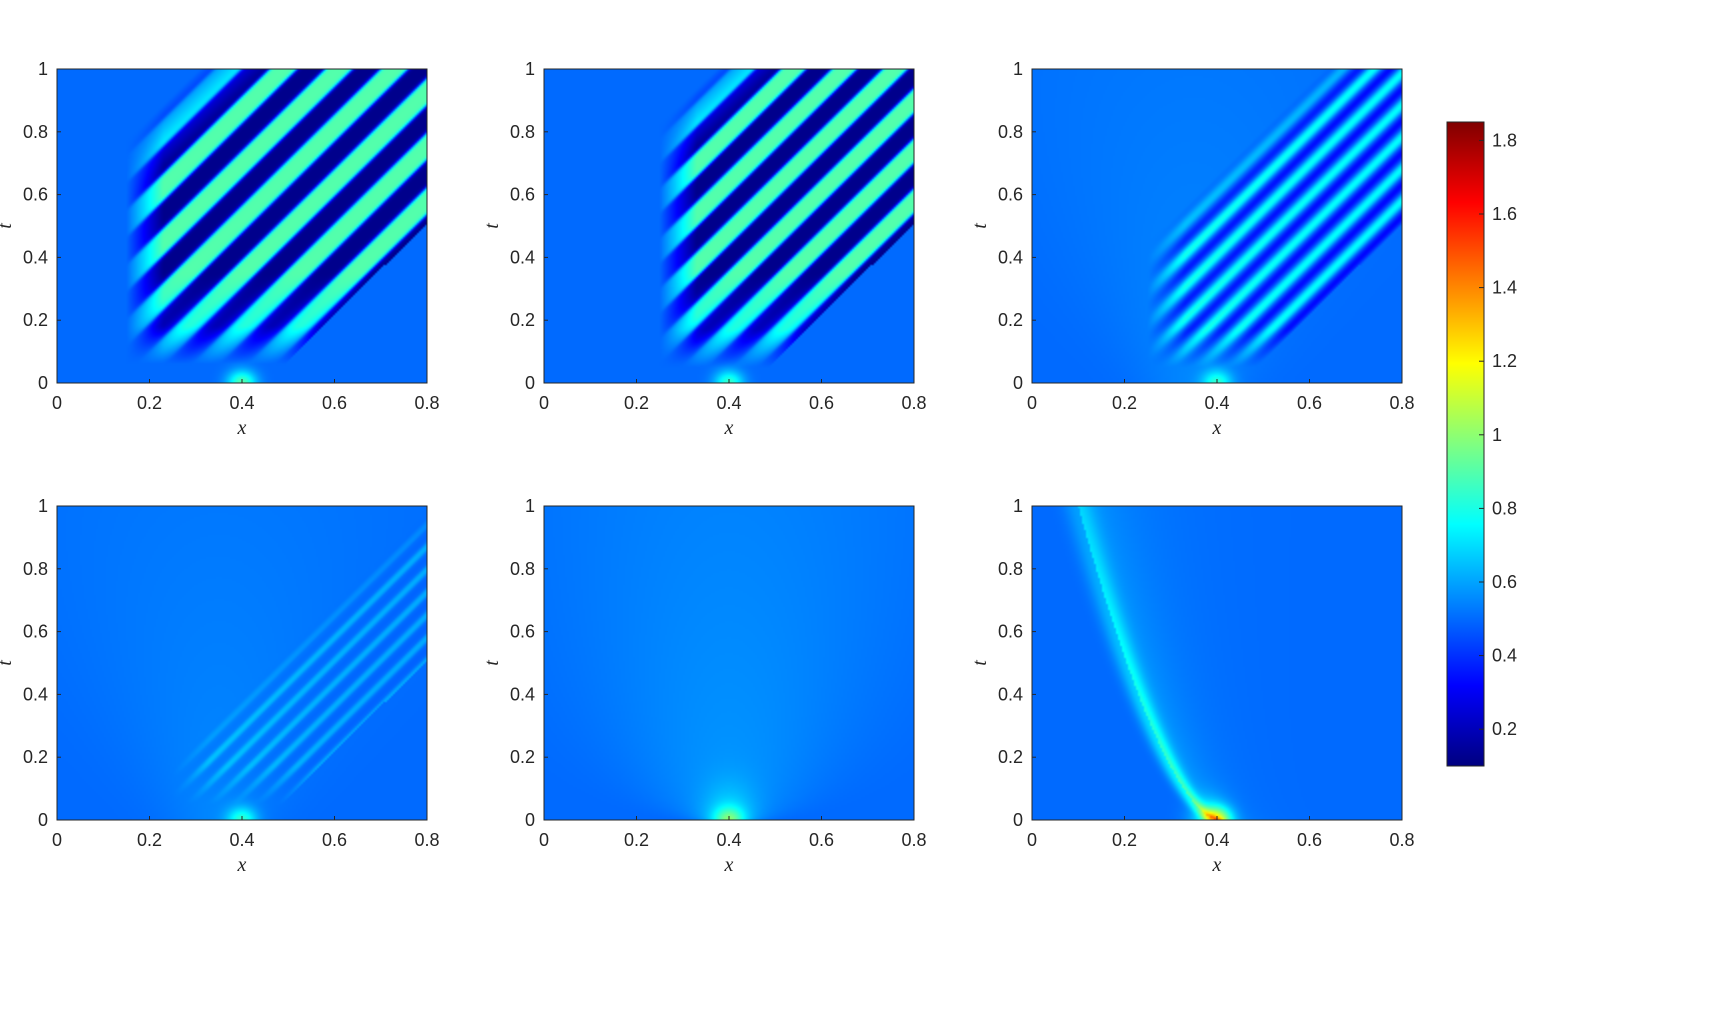 The height and width of the screenshot is (1019, 1734). Describe the element at coordinates (1504, 361) in the screenshot. I see `colorbar-tick-label: 1.2` at that location.